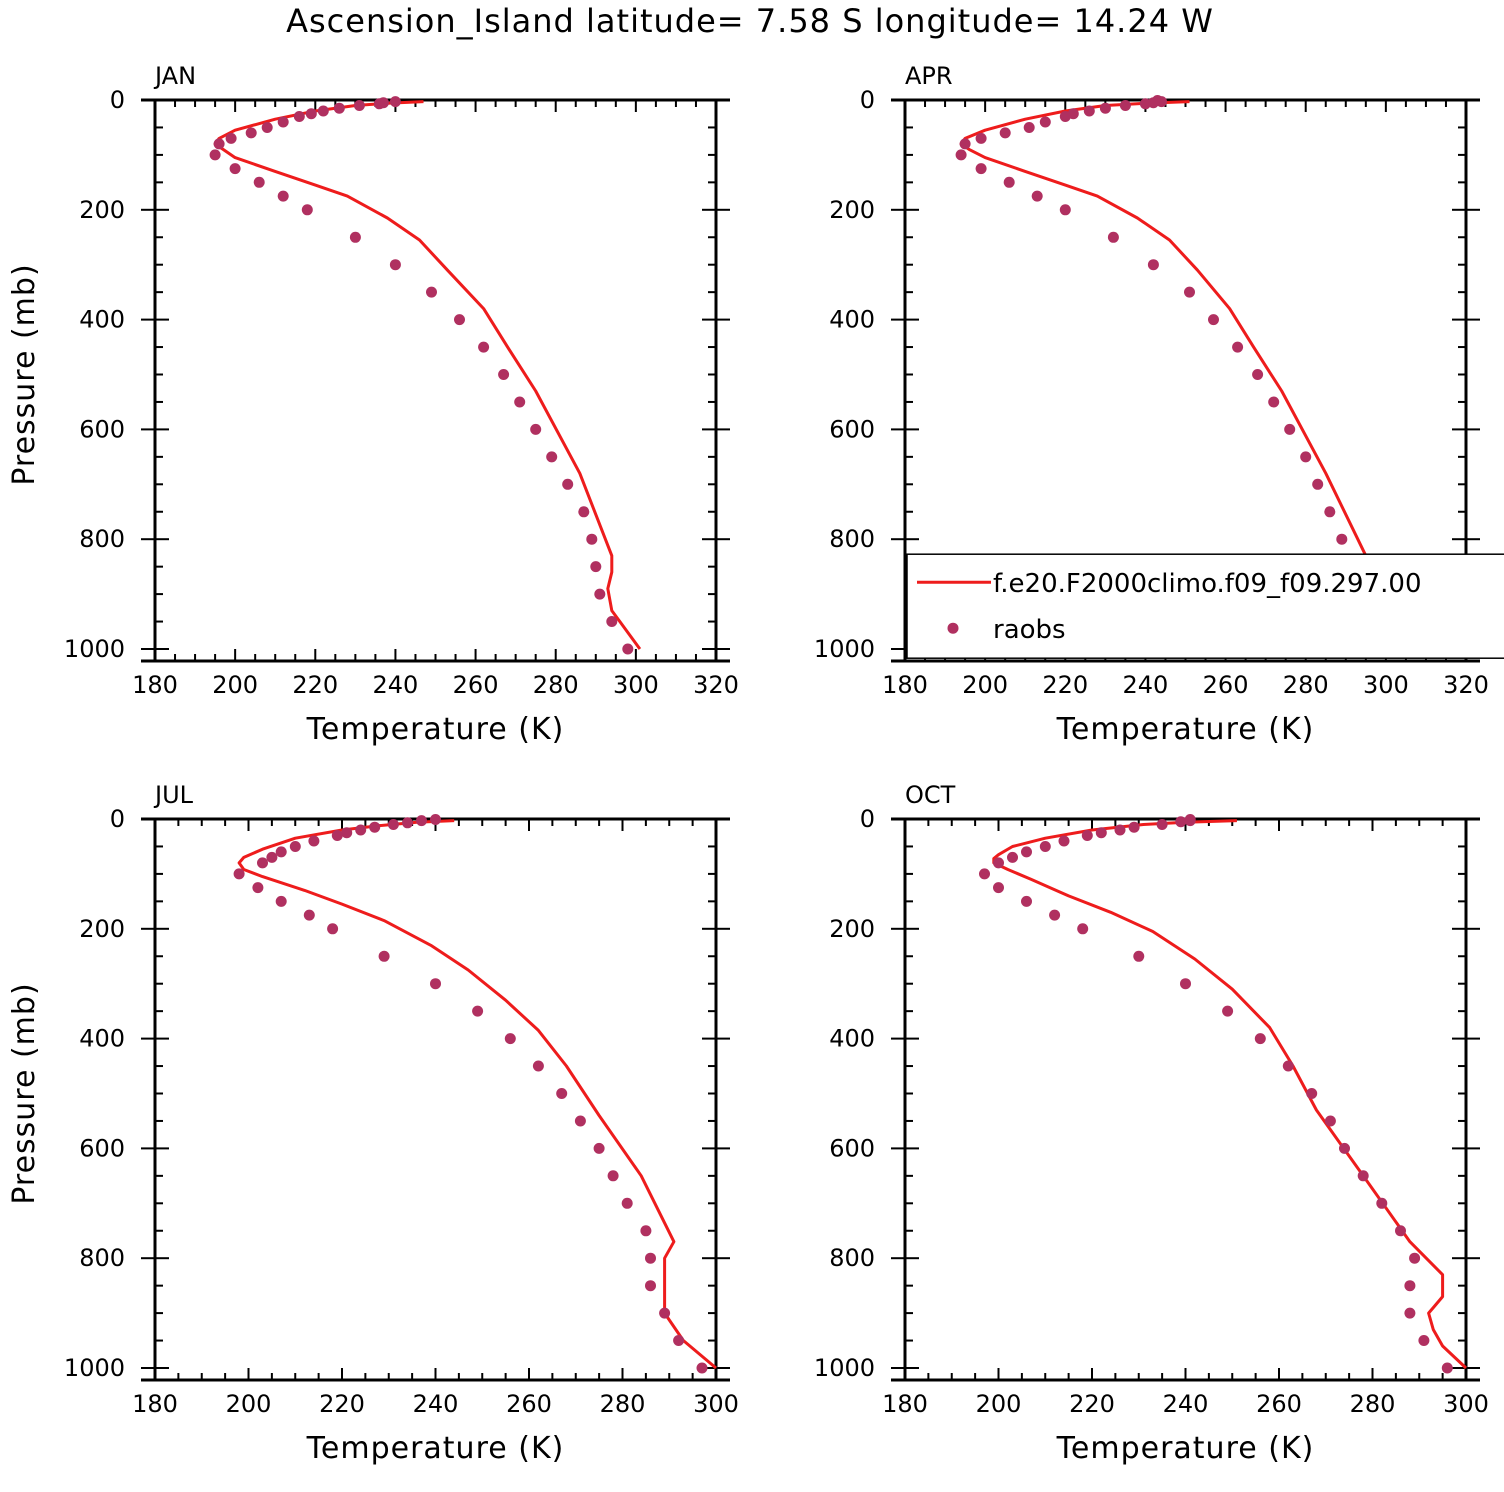 This screenshot has height=1492, width=1504. Describe the element at coordinates (24, 374) in the screenshot. I see `y-axis-label: Pressure (mb)` at that location.